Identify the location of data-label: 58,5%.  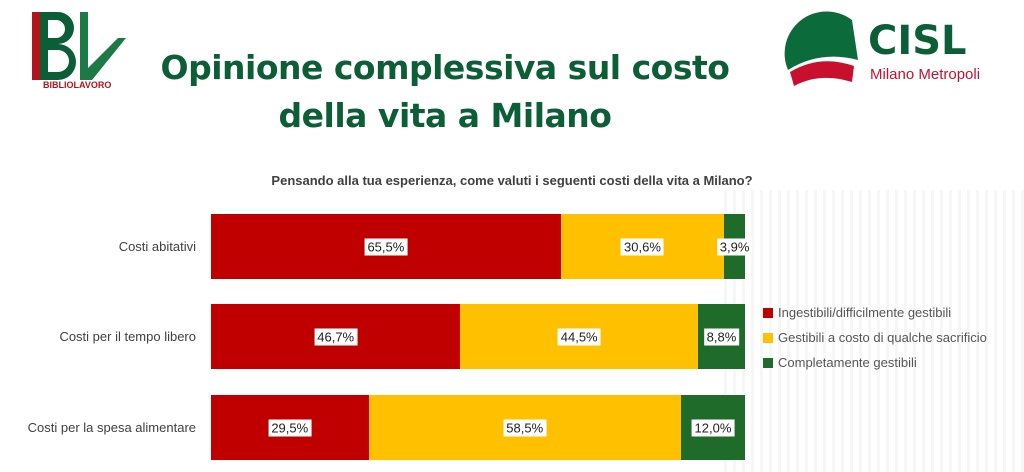
(525, 428).